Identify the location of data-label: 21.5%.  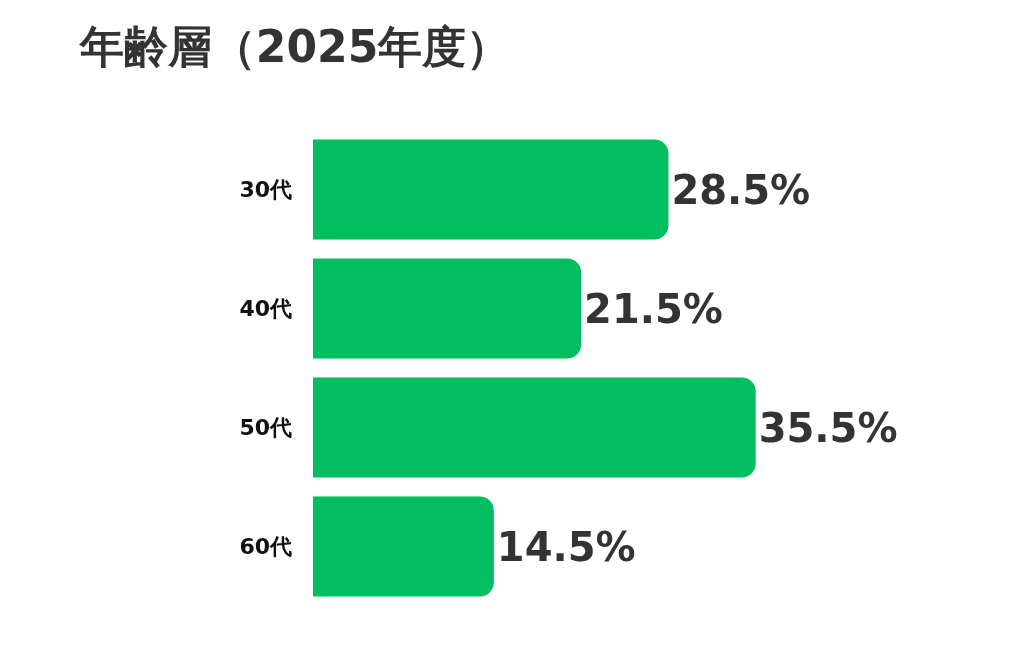
(653, 308).